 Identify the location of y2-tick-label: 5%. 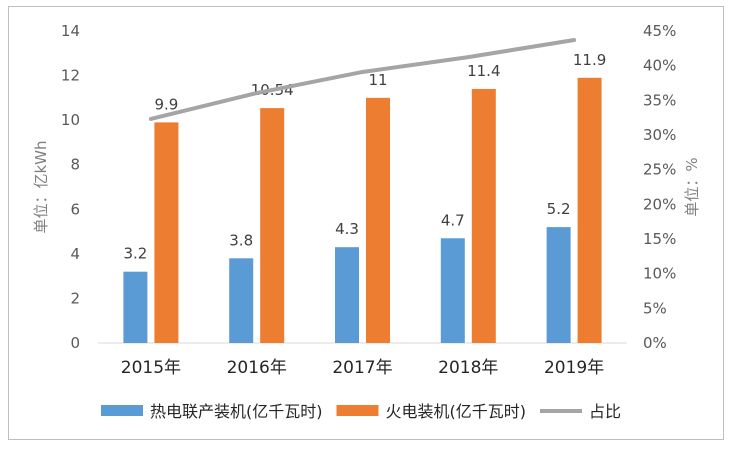
(655, 308).